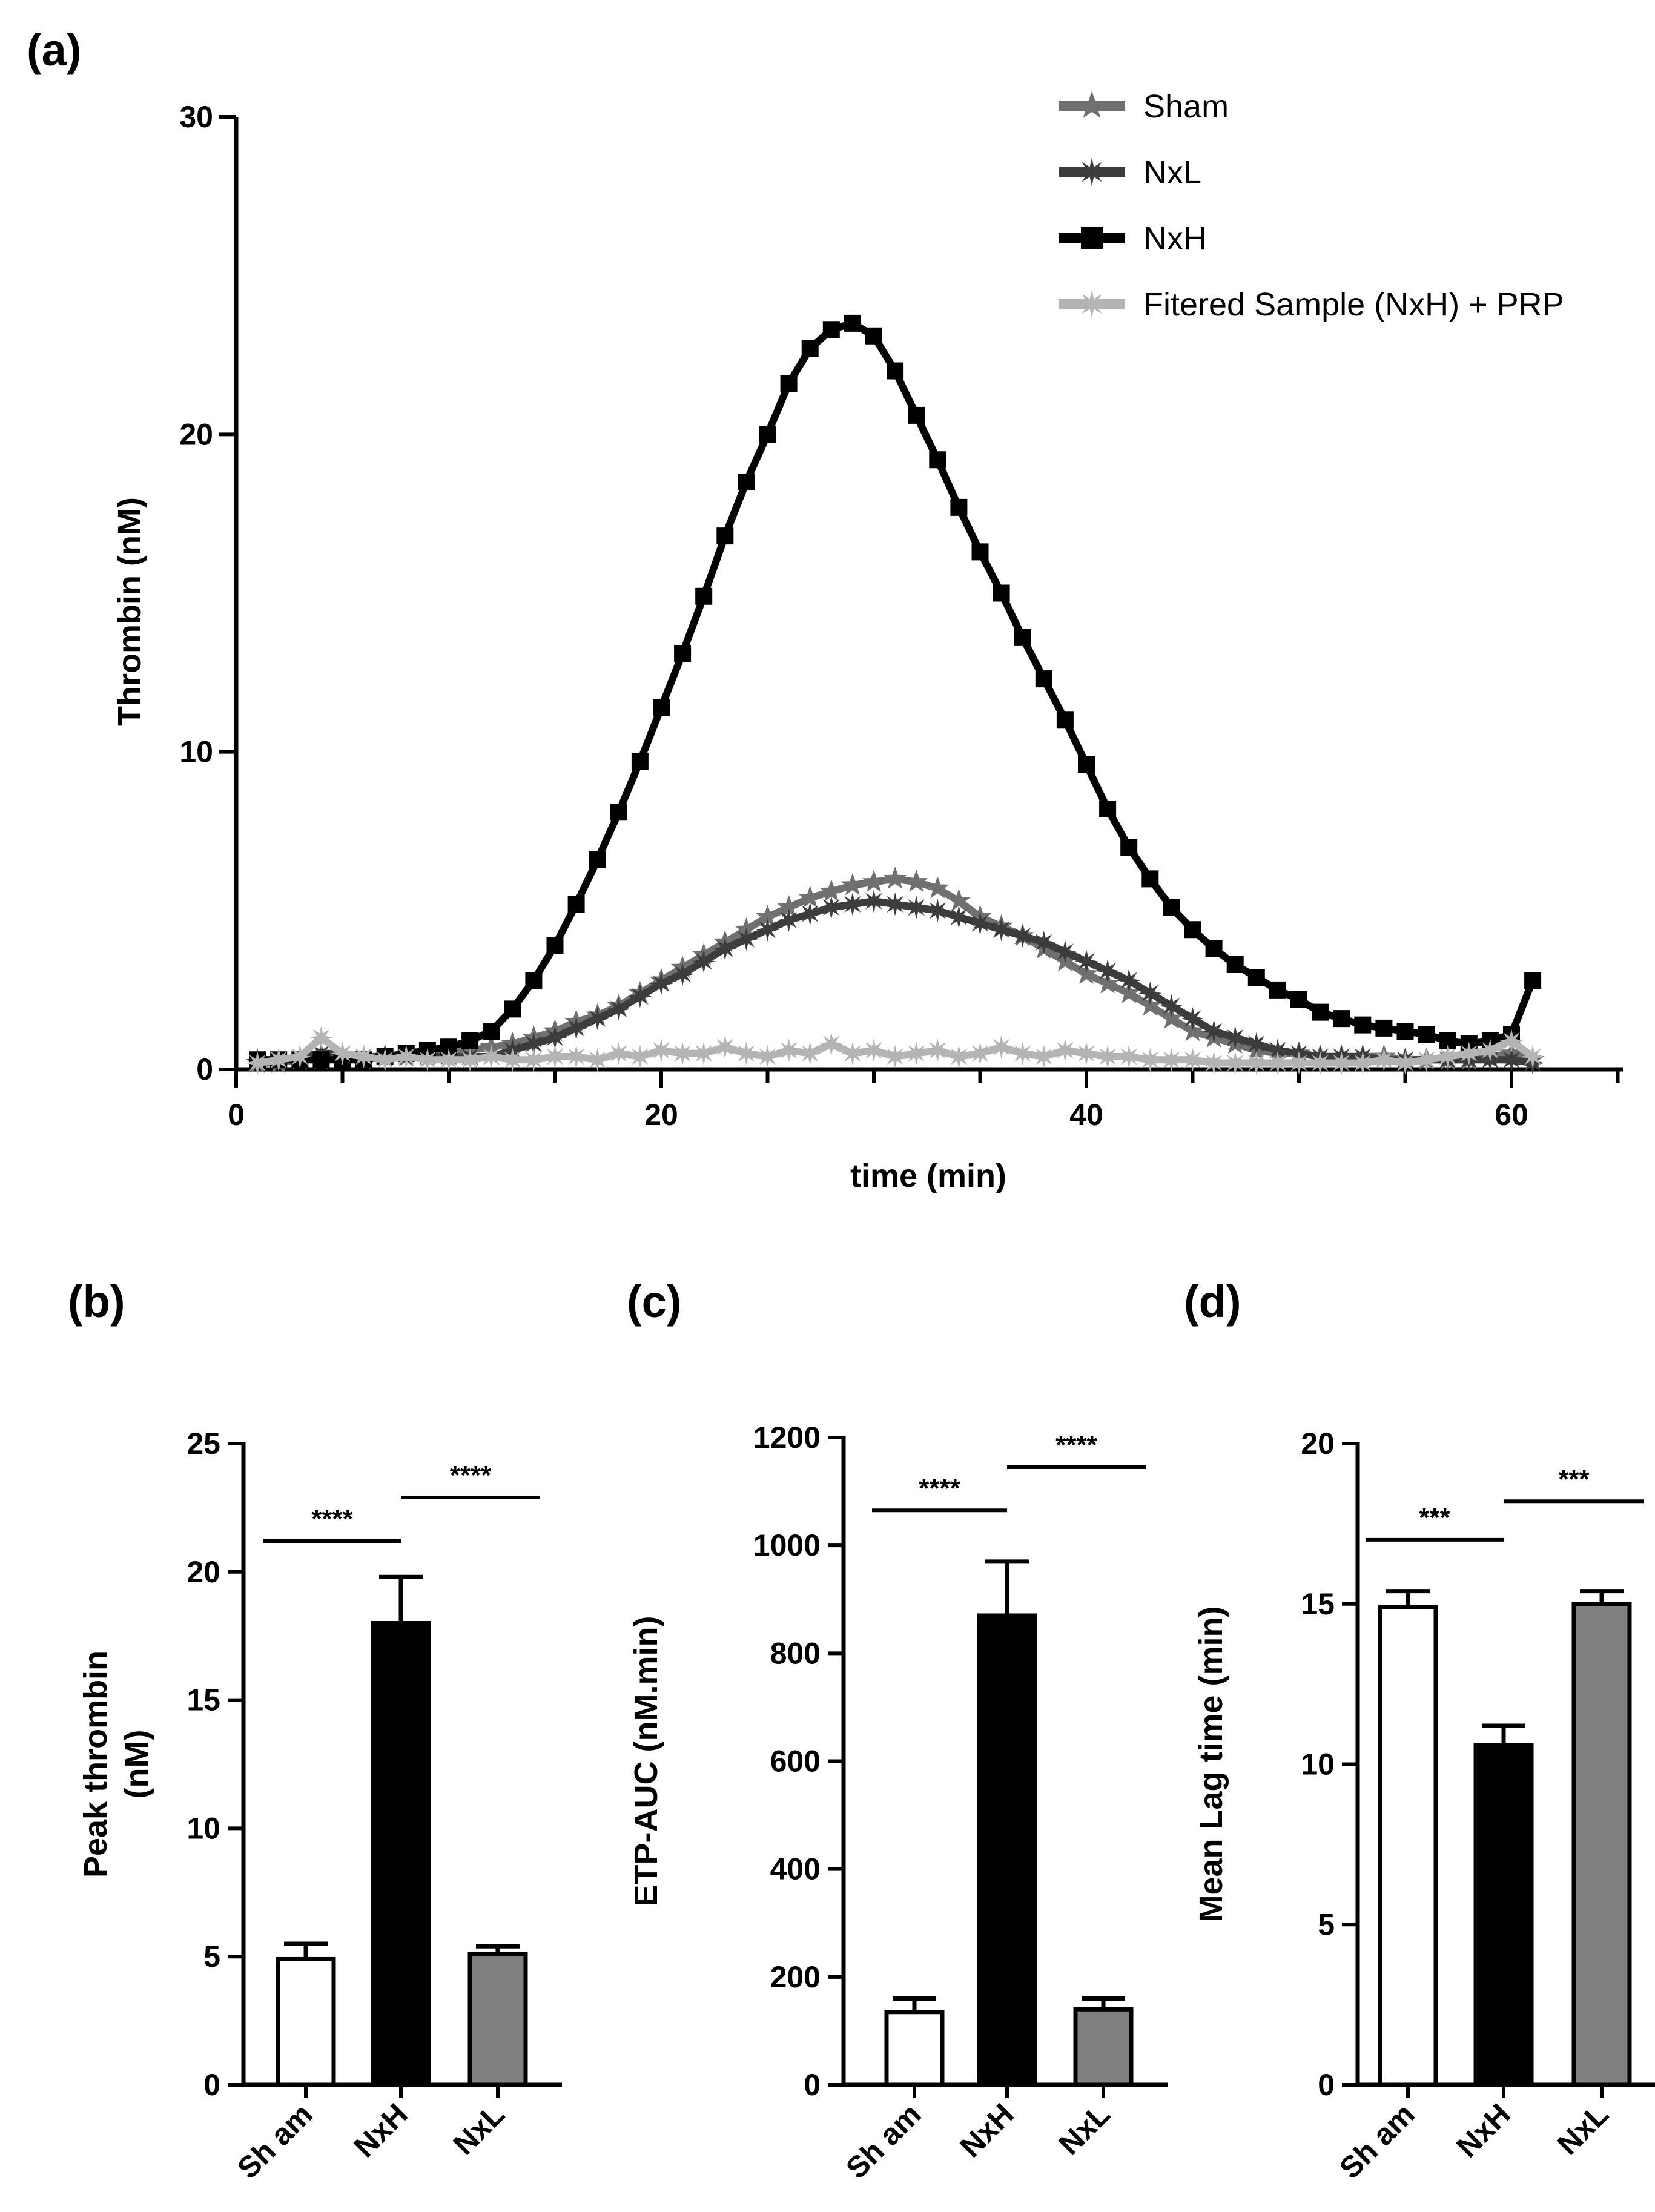  I want to click on x-axis-title-a: time (min), so click(928, 1176).